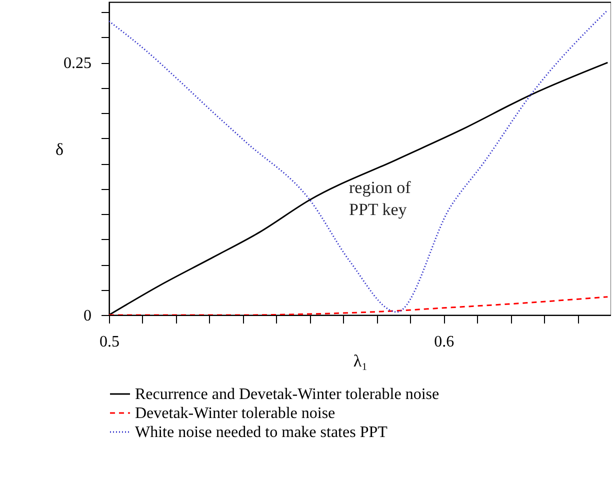 This screenshot has width=612, height=485. What do you see at coordinates (235, 413) in the screenshot?
I see `legend-label: Devetak-Winter tolerable noise` at bounding box center [235, 413].